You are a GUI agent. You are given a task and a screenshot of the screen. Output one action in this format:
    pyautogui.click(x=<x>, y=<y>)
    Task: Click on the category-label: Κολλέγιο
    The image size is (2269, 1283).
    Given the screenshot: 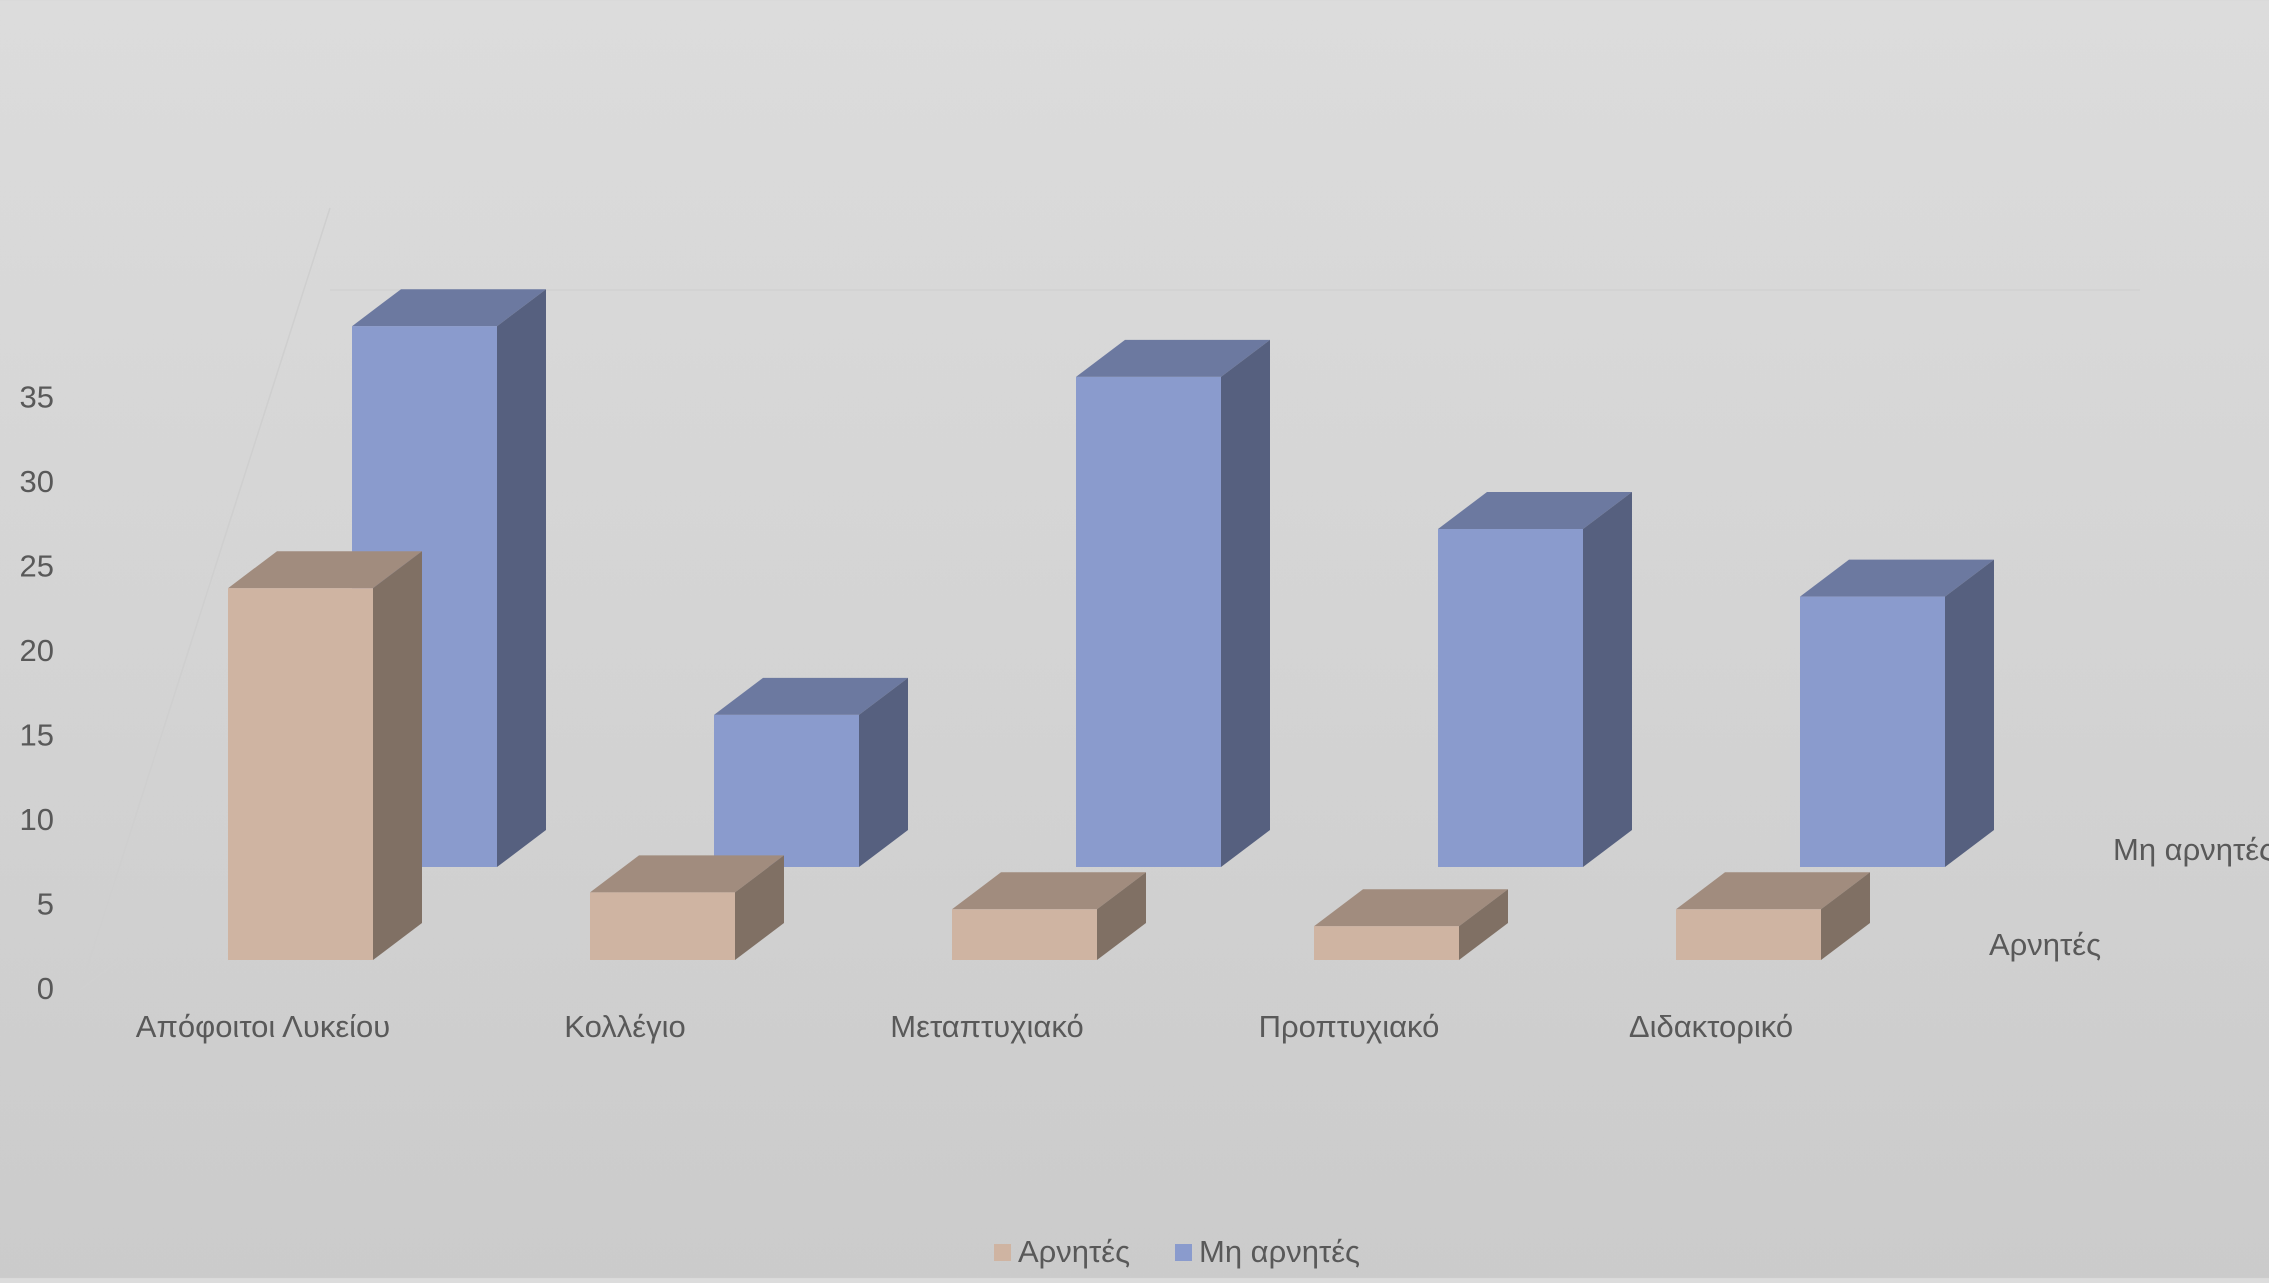 What is the action you would take?
    pyautogui.click(x=624, y=1026)
    